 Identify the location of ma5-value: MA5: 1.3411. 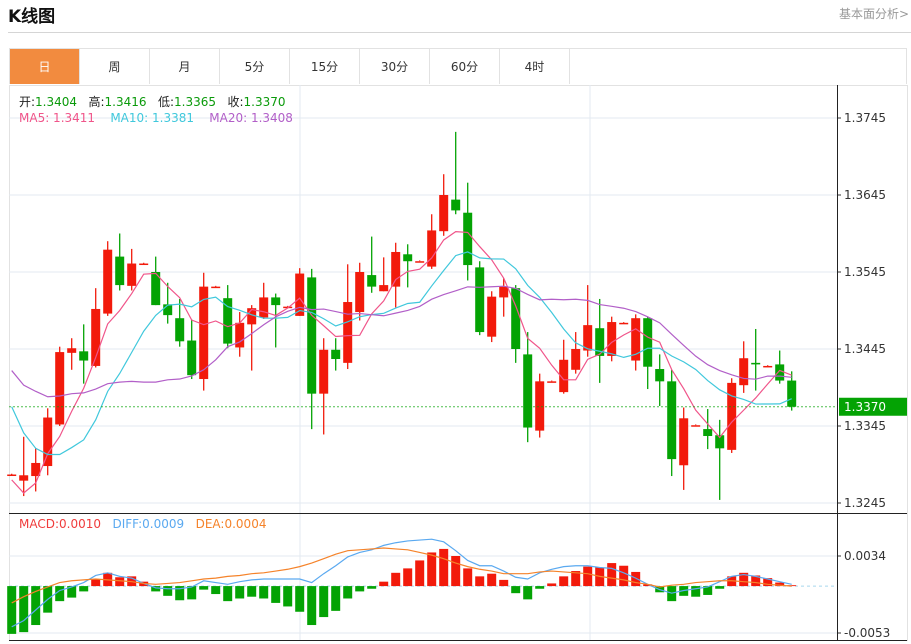
(57, 118).